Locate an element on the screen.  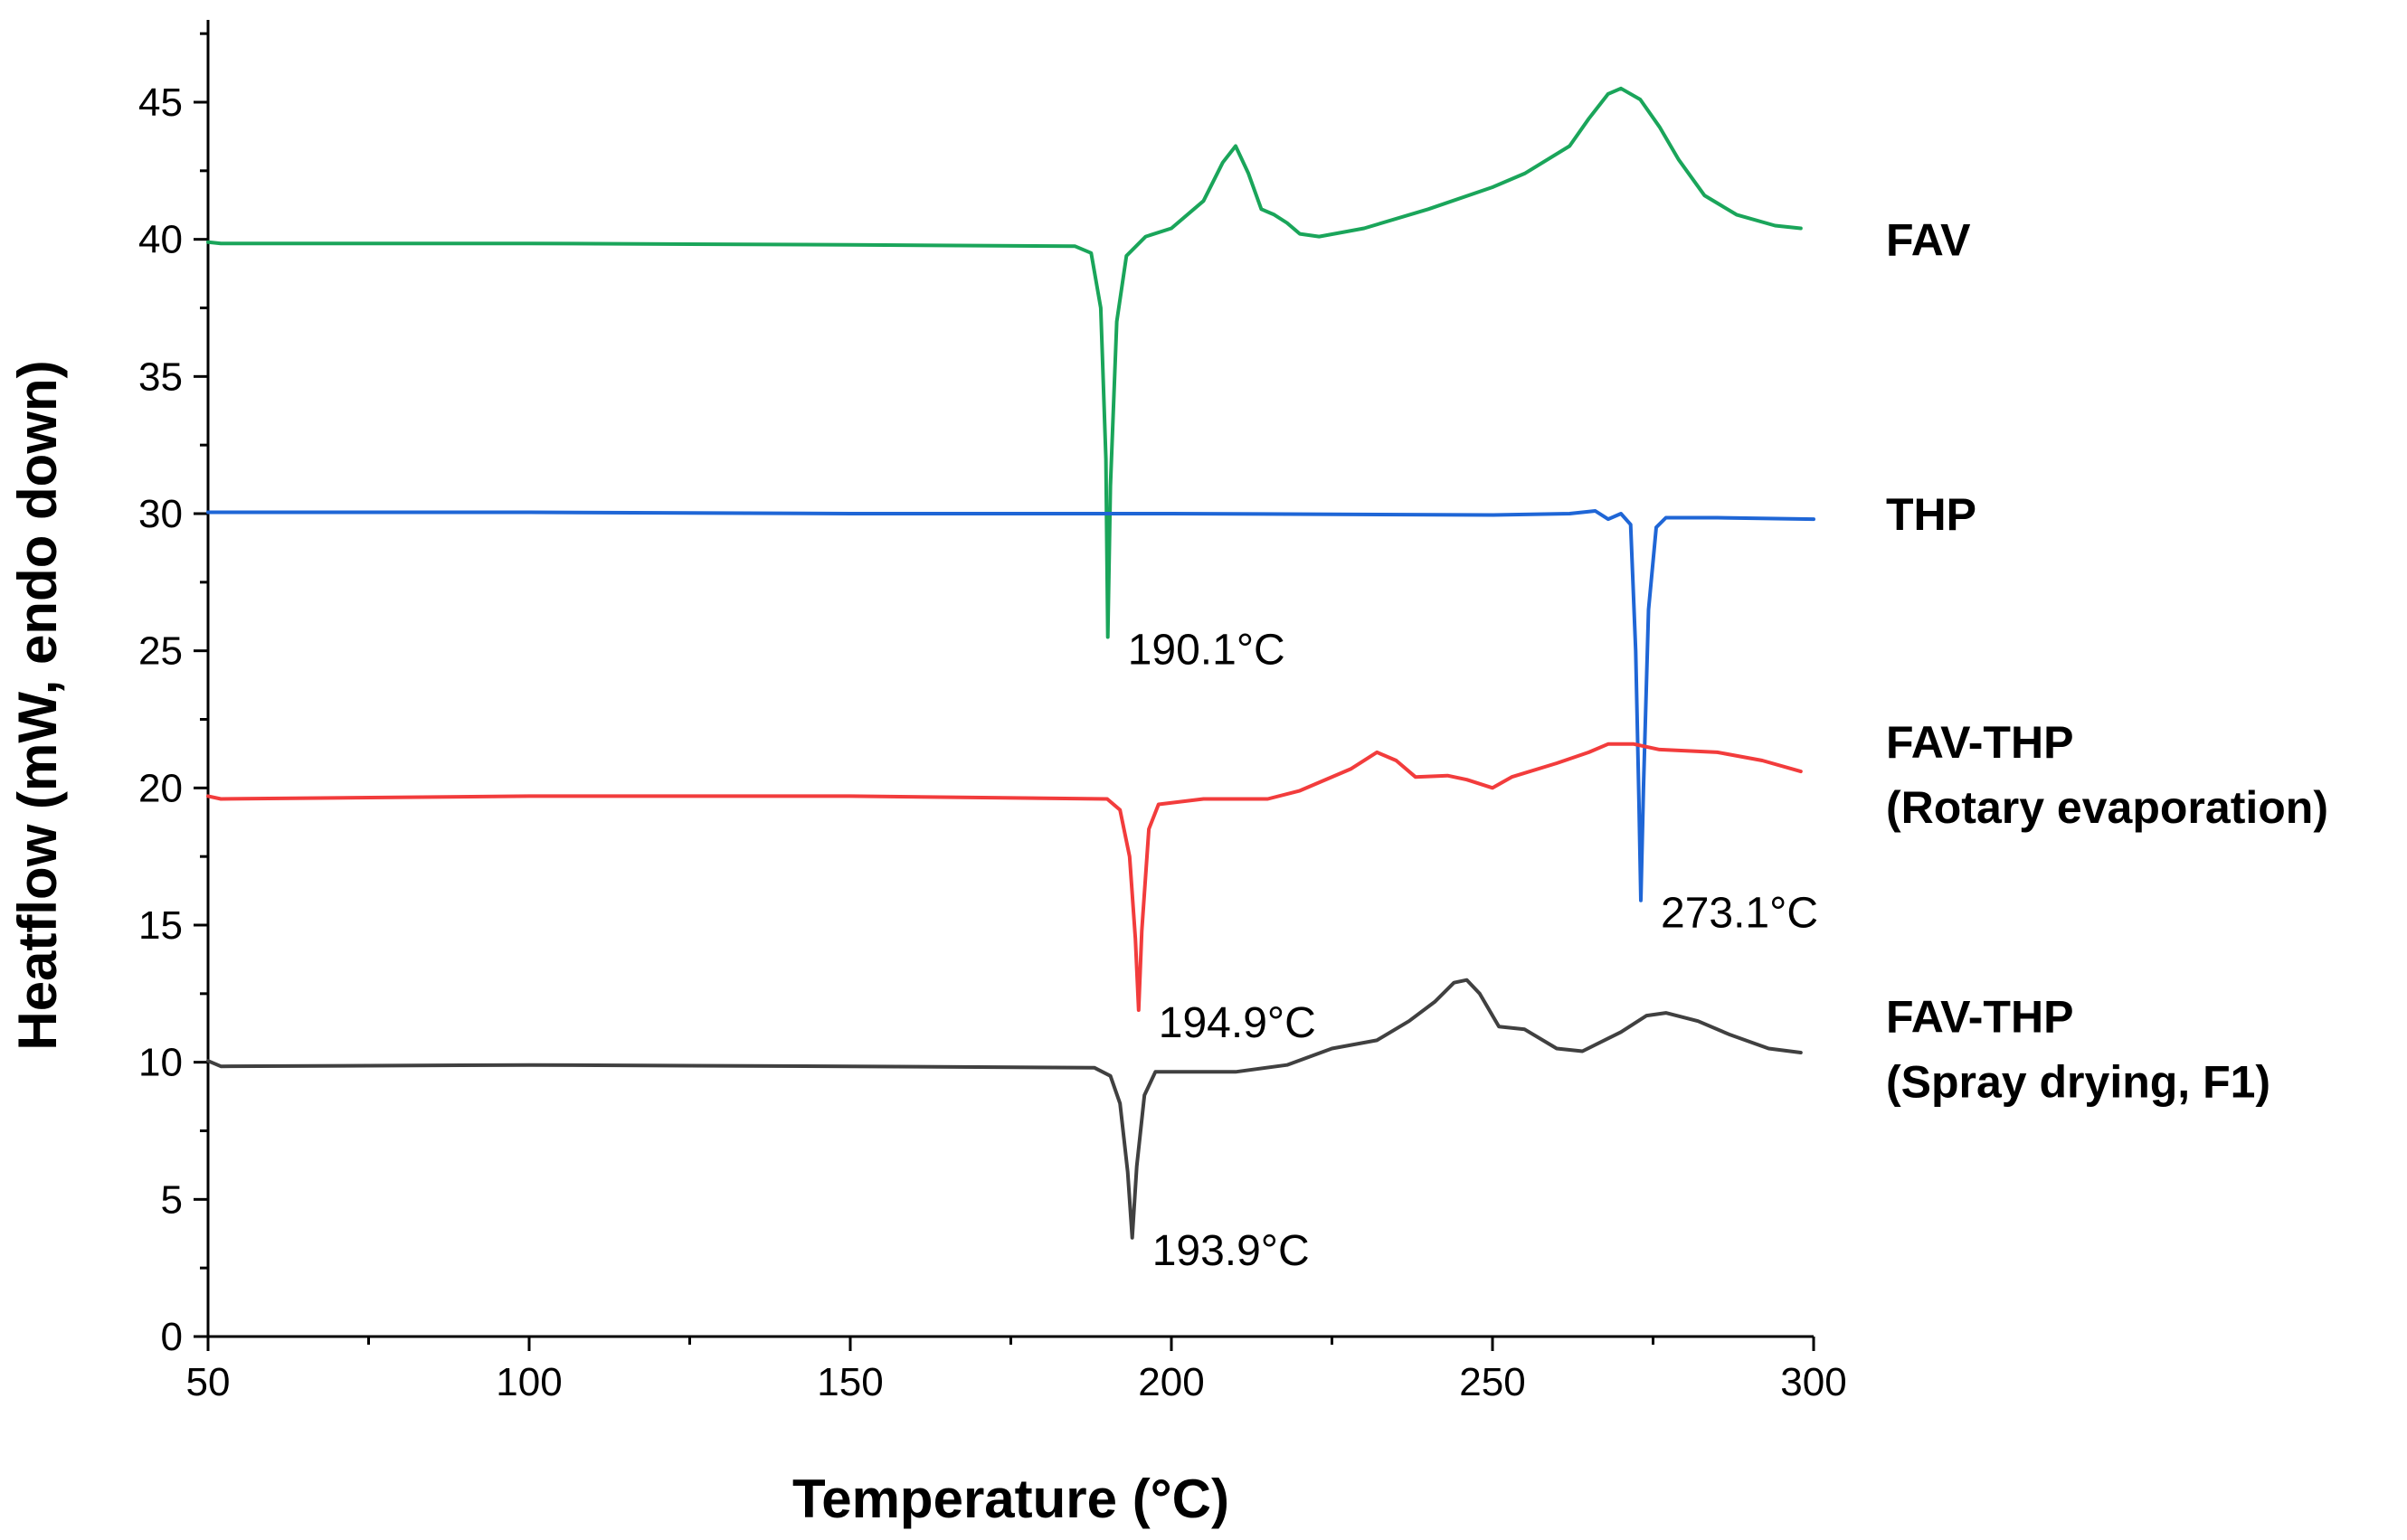
peak-annotations: 190.1°C 273.1°C 194.9°C 193.9°C is located at coordinates (1473, 951).